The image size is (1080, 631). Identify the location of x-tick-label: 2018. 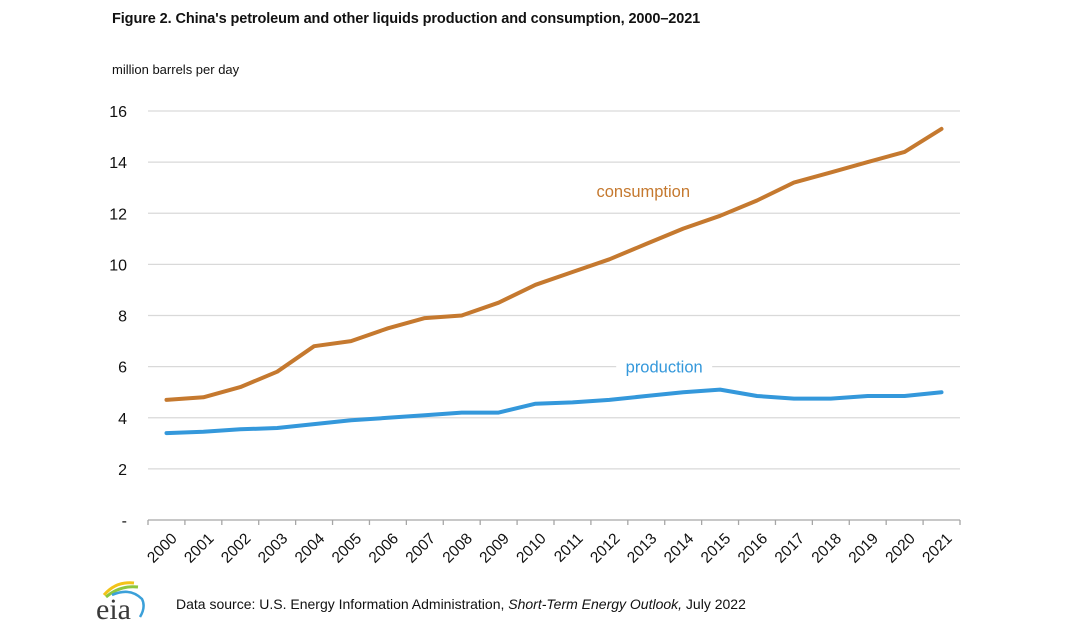
(827, 548).